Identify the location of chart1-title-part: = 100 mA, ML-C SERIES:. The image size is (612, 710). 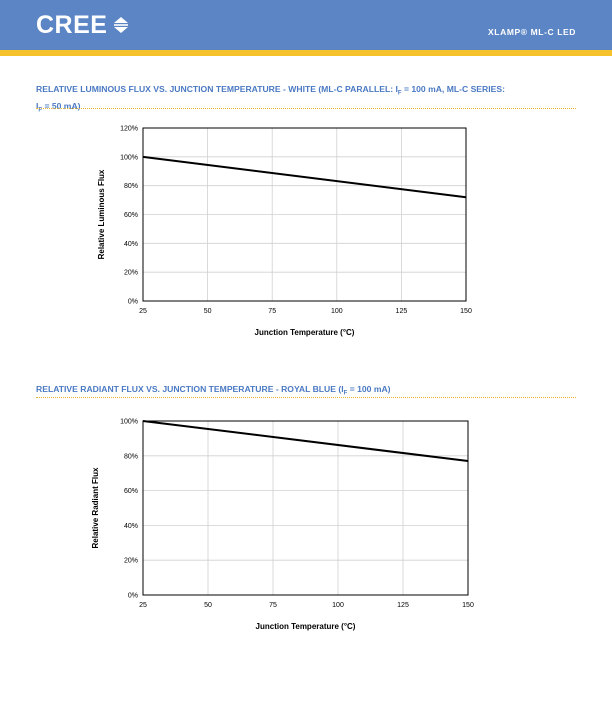
(453, 89).